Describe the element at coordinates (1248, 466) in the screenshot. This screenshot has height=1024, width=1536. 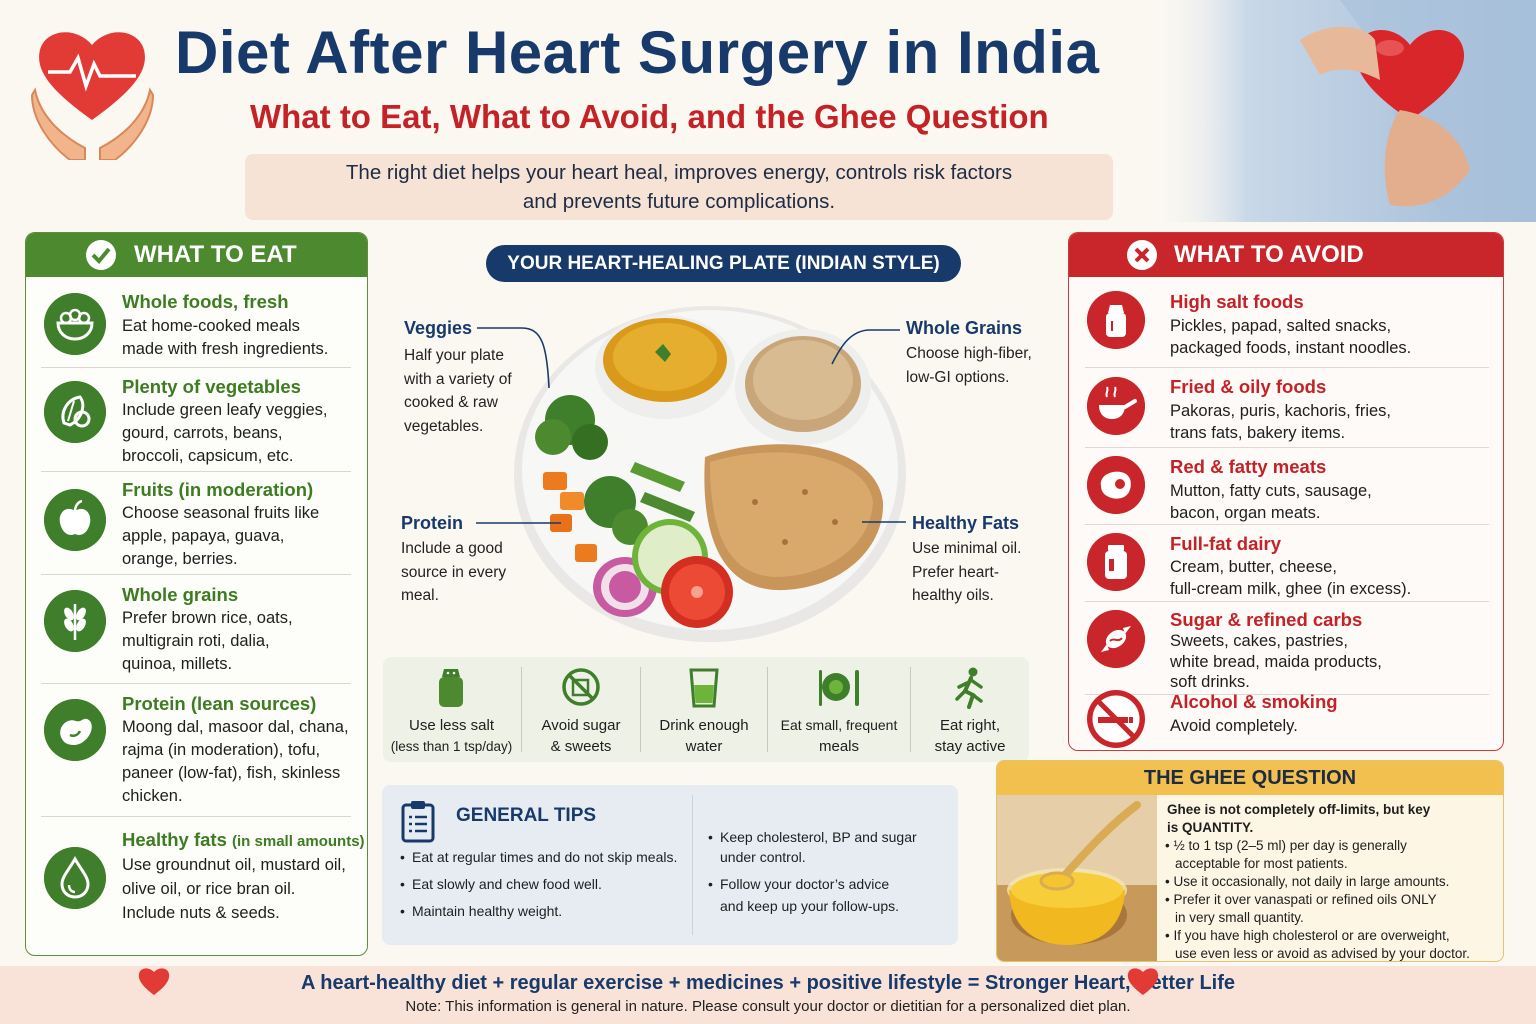
I see `avoid-item-title: Red & fatty meats` at that location.